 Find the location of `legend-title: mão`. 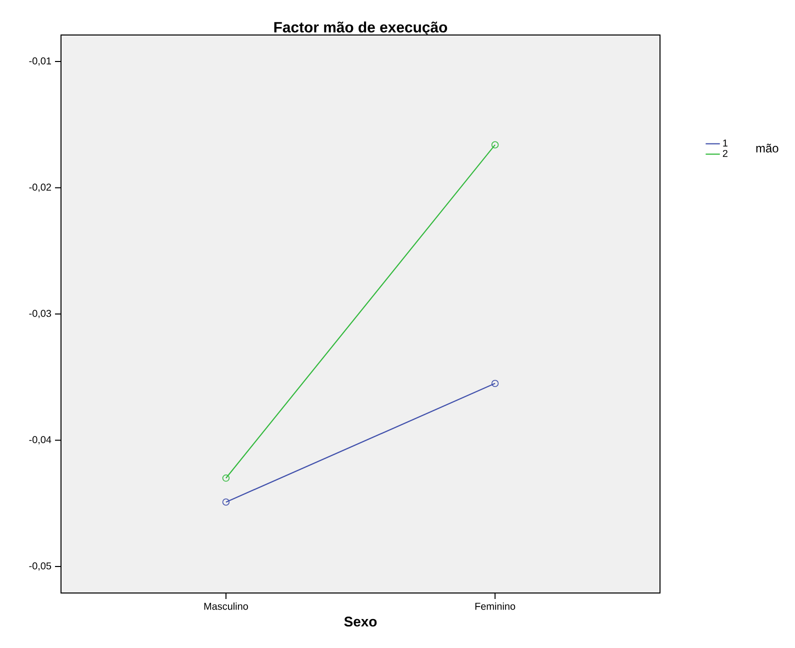

legend-title: mão is located at coordinates (767, 148).